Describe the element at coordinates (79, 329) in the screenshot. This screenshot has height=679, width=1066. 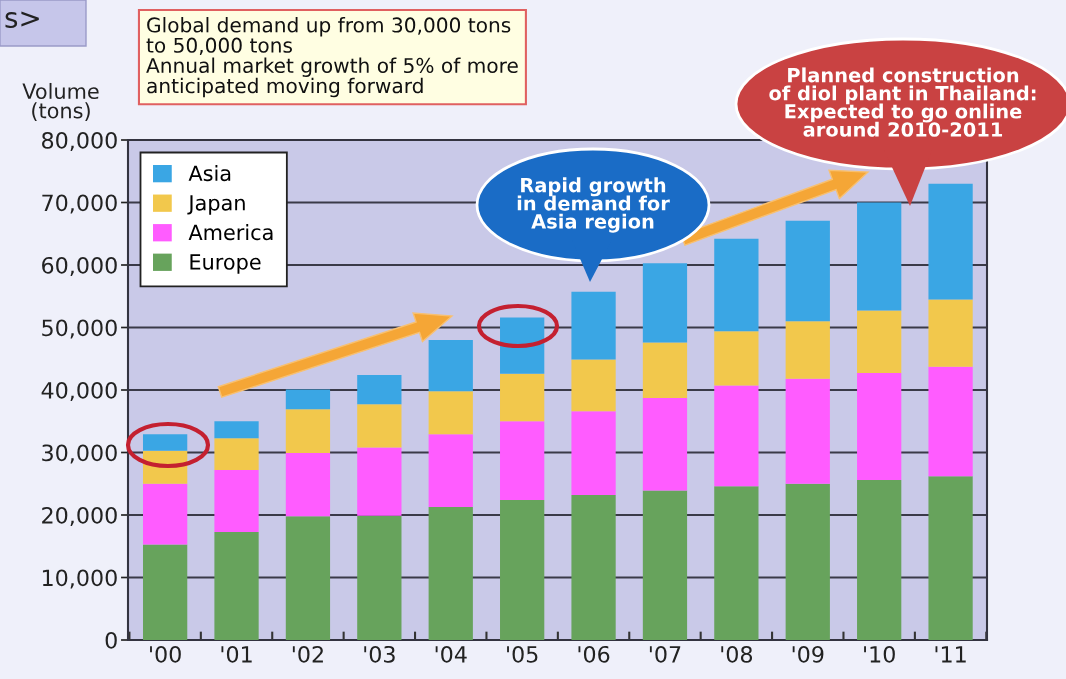
I see `y-tick-label: 50,000` at that location.